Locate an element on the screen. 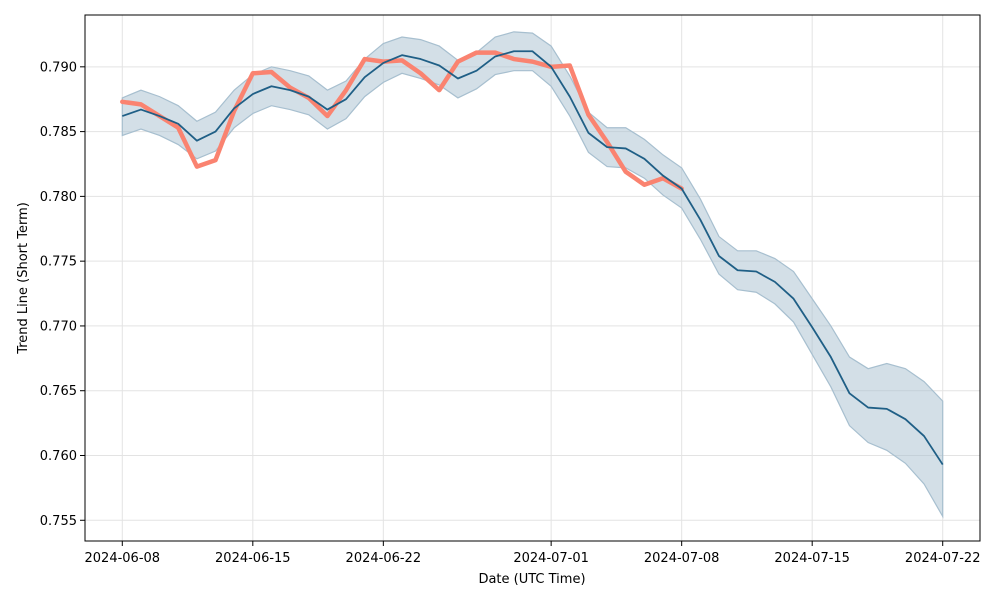  y-tick-label: 0.780 is located at coordinates (58, 197).